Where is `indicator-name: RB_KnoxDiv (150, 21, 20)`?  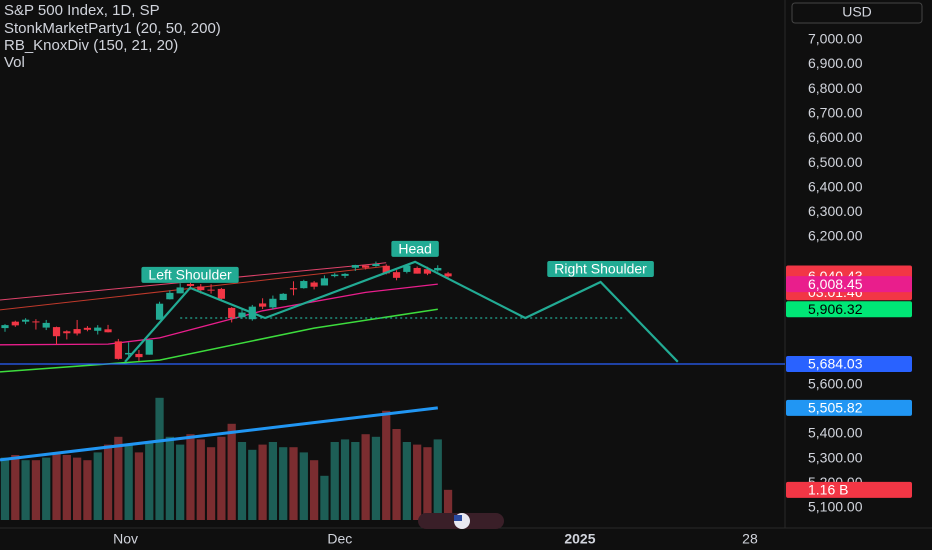 indicator-name: RB_KnoxDiv (150, 21, 20) is located at coordinates (91, 45).